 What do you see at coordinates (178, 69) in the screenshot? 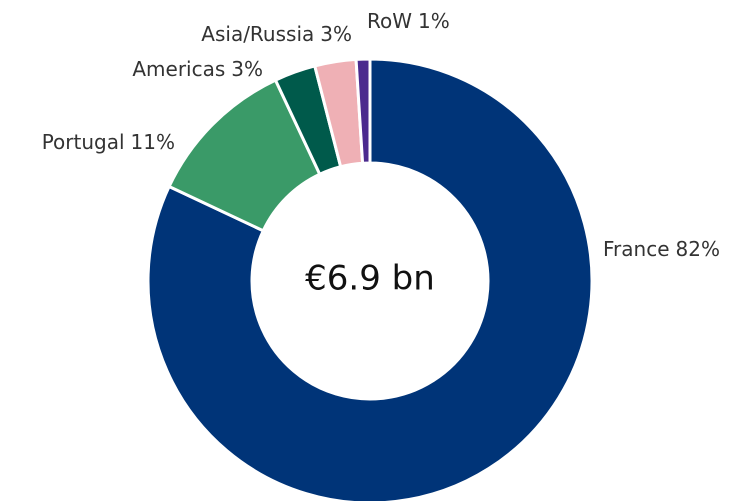
I see `category-name: Americas` at bounding box center [178, 69].